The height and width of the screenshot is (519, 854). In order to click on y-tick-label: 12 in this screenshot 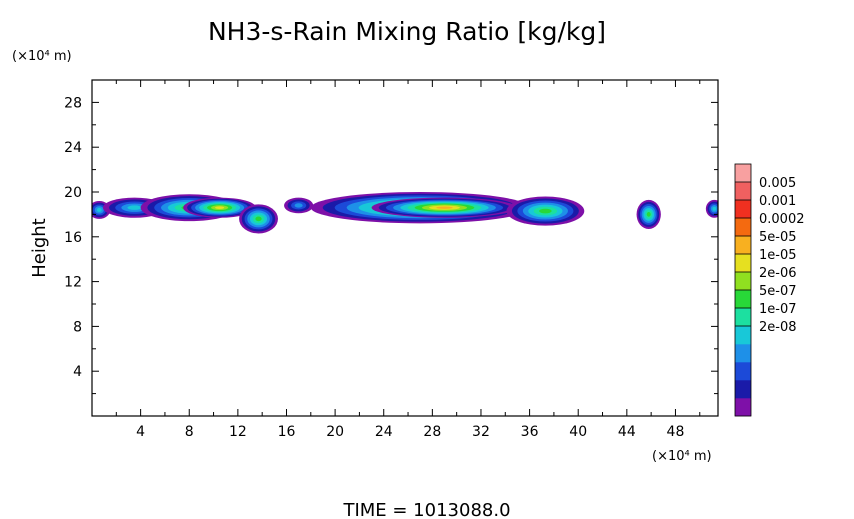, I will do `click(73, 283)`.